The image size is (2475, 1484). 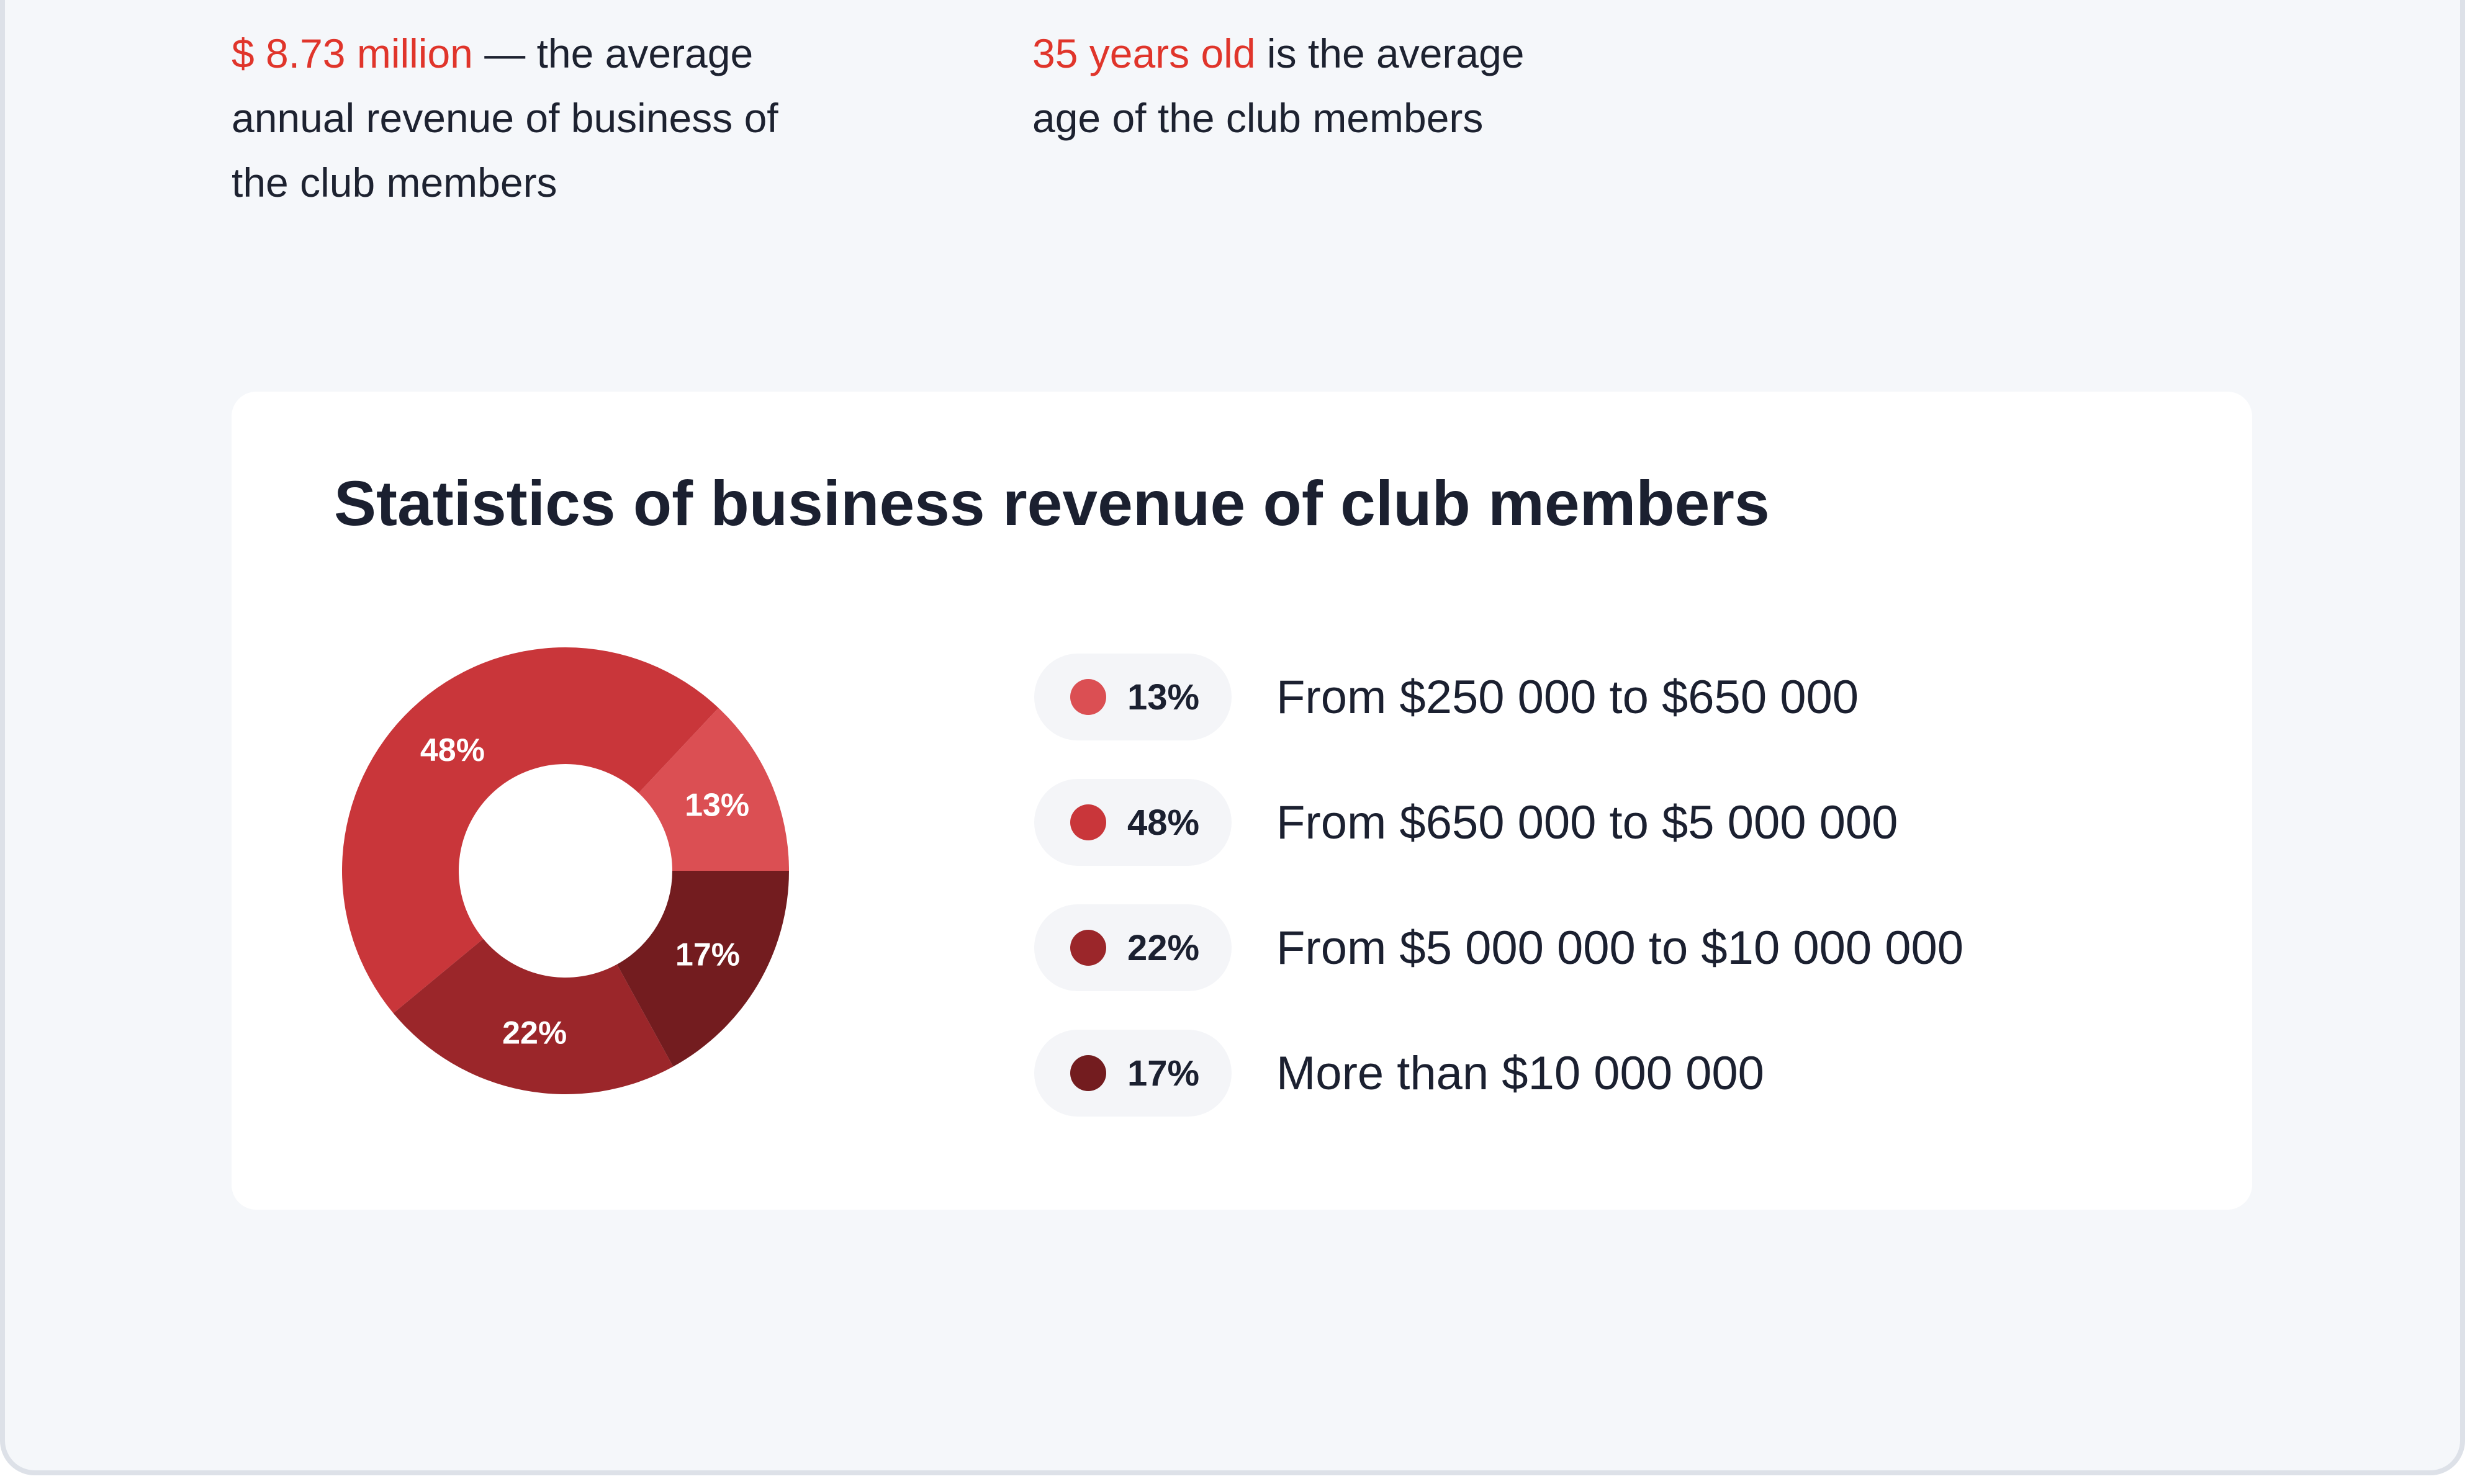 What do you see at coordinates (1620, 947) in the screenshot?
I see `legend-label: From $5 000 000 to $10 000 000` at bounding box center [1620, 947].